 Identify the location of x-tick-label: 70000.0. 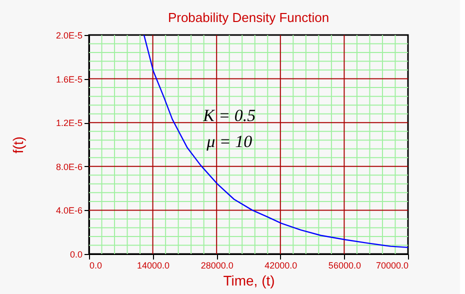
(392, 265).